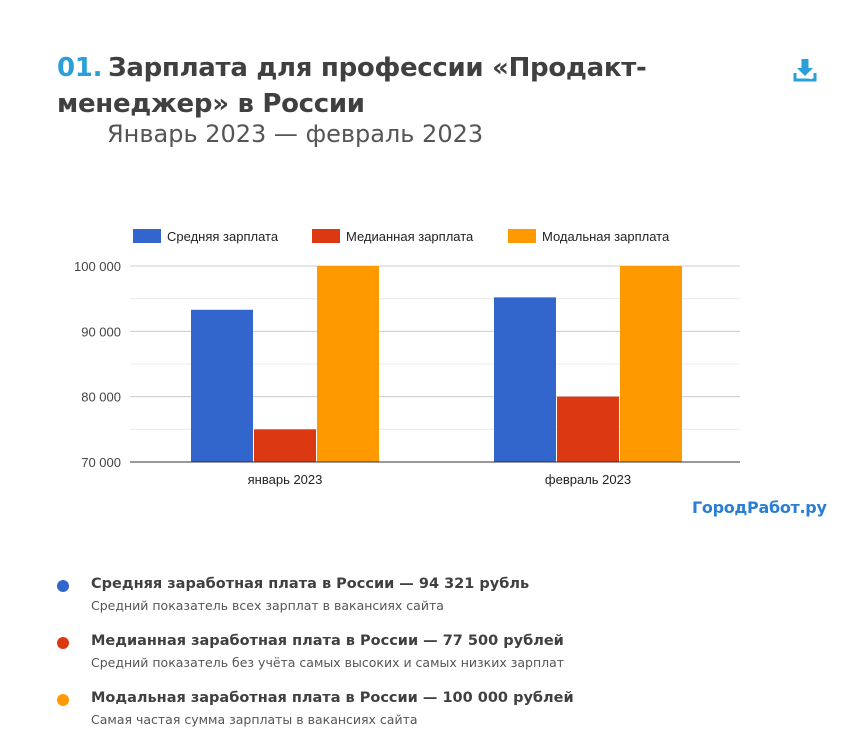 This screenshot has width=841, height=752. I want to click on download-icon, so click(805, 70).